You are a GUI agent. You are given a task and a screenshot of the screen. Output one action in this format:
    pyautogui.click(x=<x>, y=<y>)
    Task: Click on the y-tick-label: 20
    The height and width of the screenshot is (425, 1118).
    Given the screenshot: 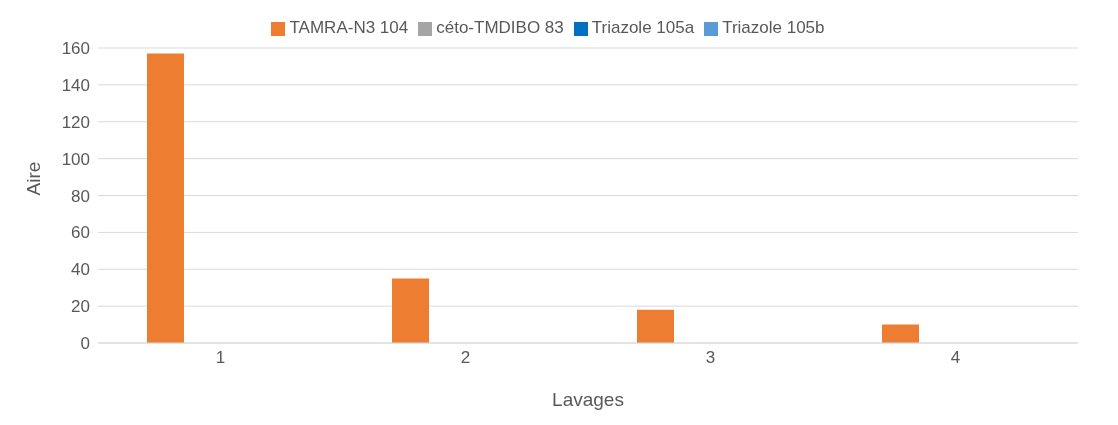 What is the action you would take?
    pyautogui.click(x=80, y=307)
    